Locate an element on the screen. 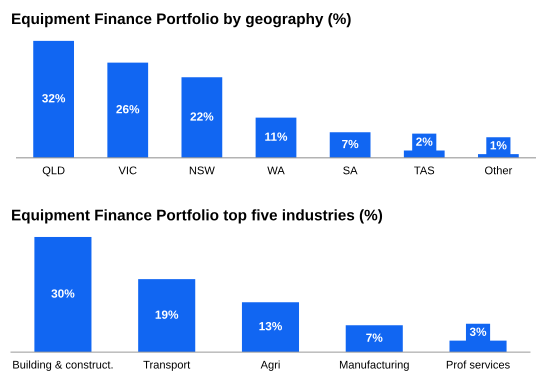 This screenshot has width=552, height=384. x-tick-label: WA is located at coordinates (276, 170).